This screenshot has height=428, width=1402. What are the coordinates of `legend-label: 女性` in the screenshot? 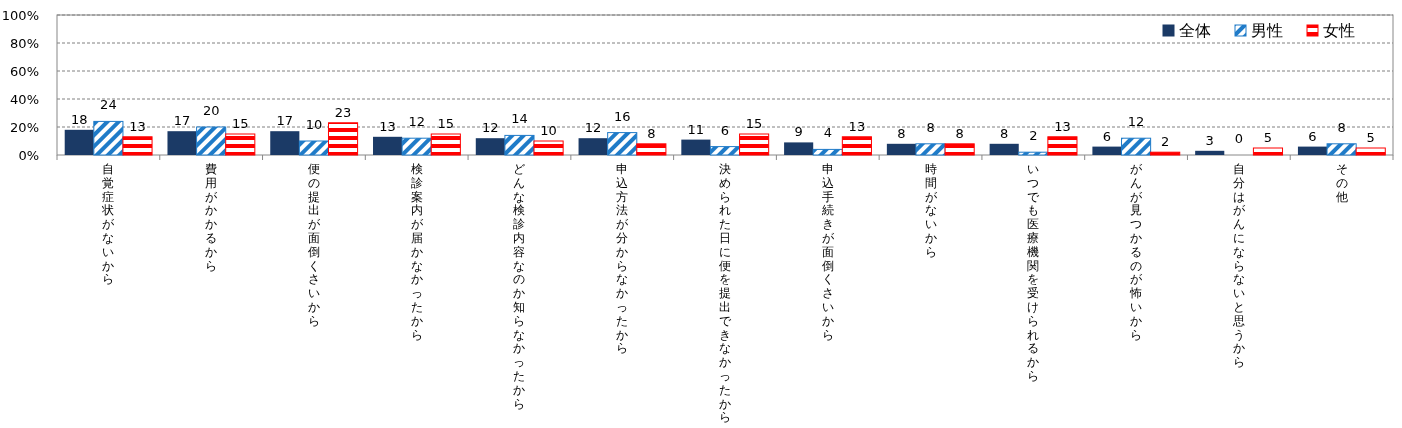 It's located at (1339, 30).